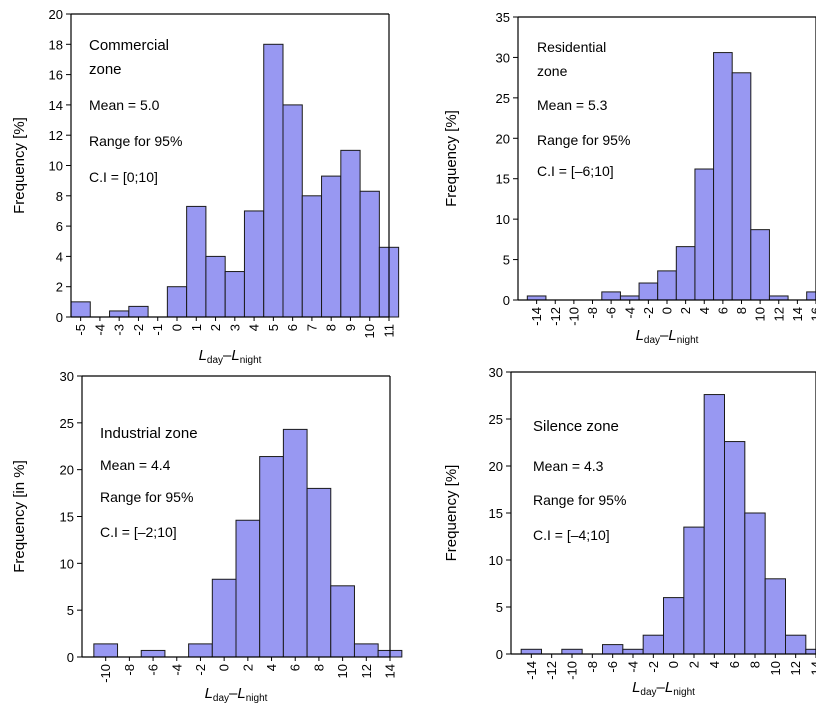 Image resolution: width=816 pixels, height=726 pixels. I want to click on y-tick-label: 35, so click(503, 17).